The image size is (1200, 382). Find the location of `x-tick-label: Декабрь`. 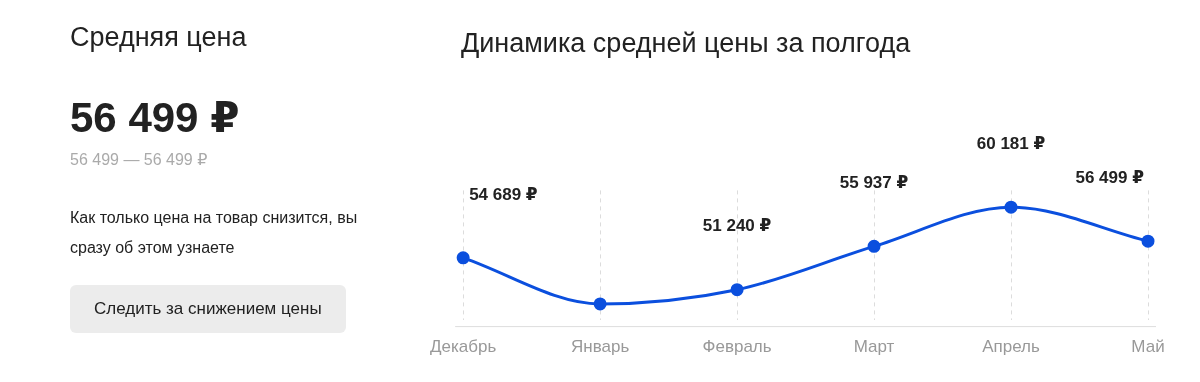

x-tick-label: Декабрь is located at coordinates (463, 347).